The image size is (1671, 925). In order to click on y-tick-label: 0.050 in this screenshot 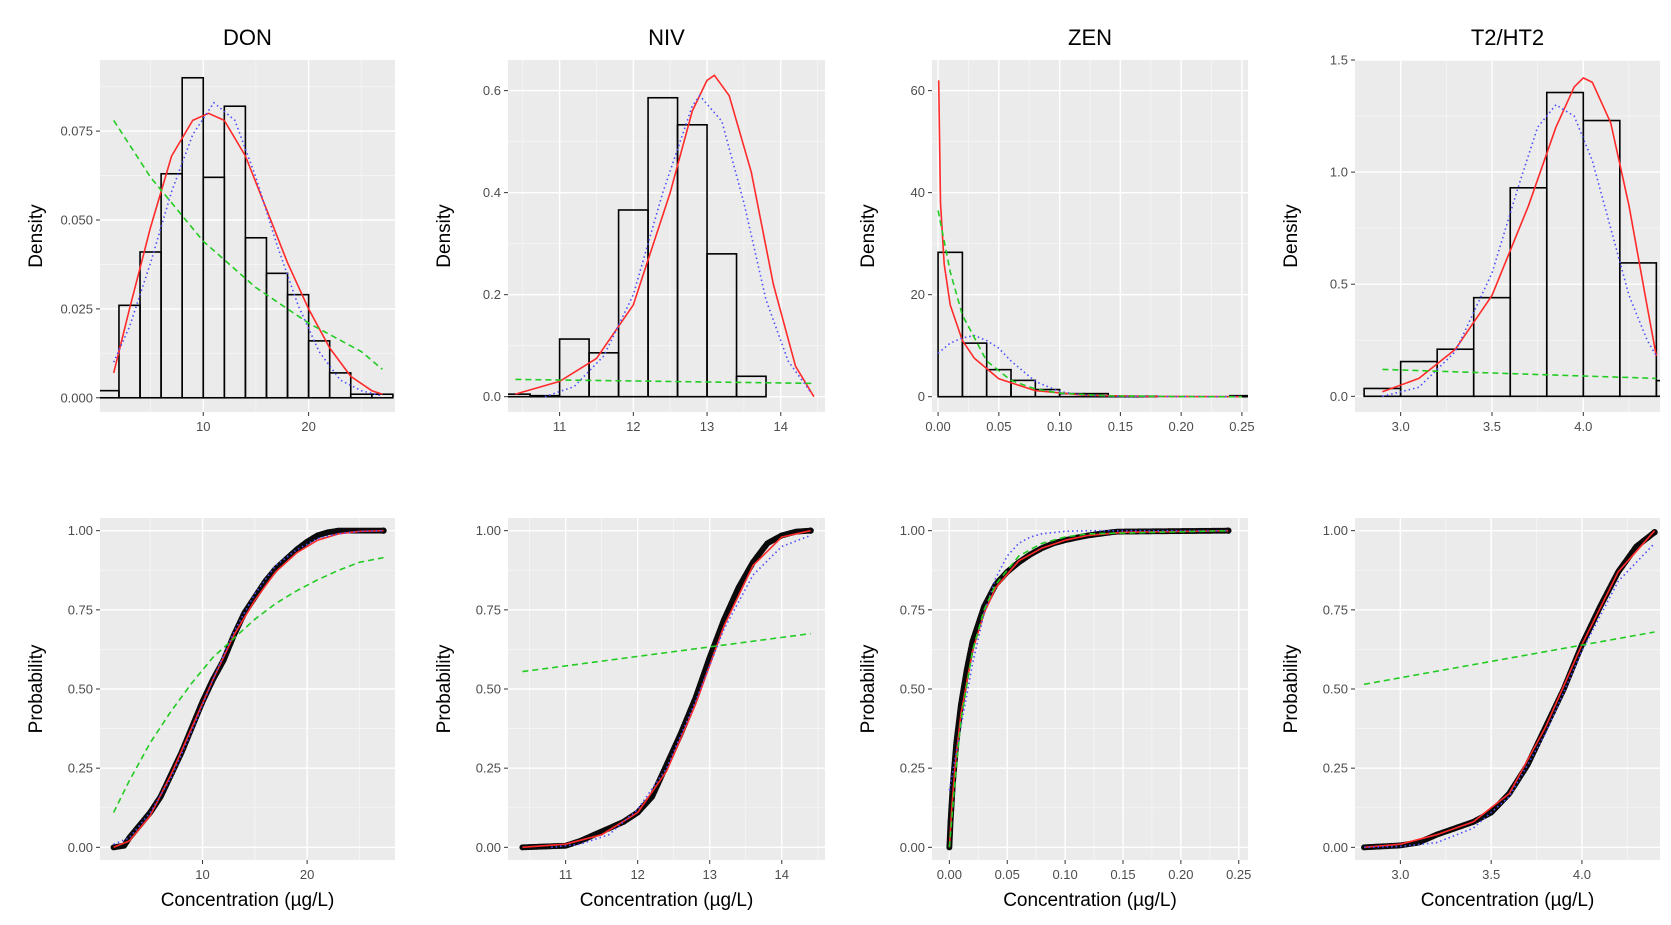, I will do `click(76, 220)`.